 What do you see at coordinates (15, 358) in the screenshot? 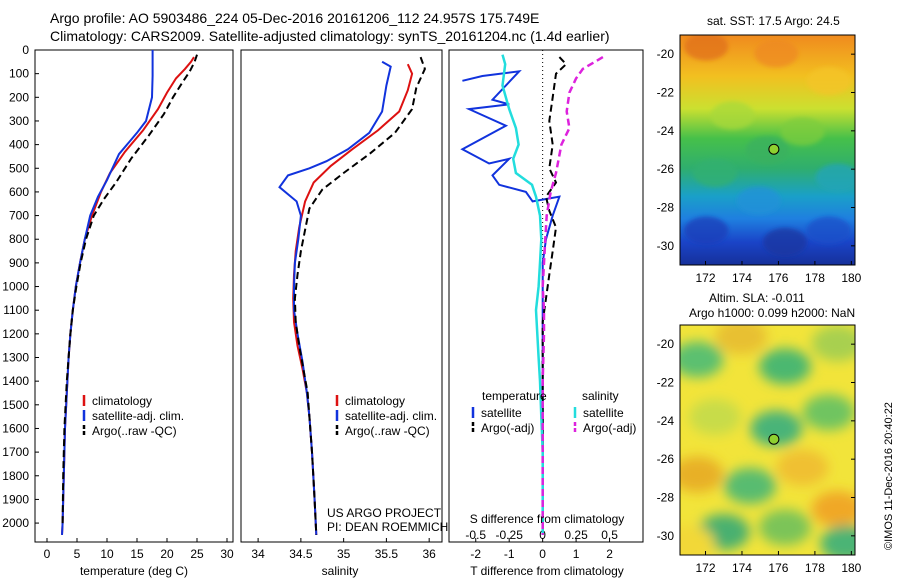
I see `depth-tick-label: 1300` at bounding box center [15, 358].